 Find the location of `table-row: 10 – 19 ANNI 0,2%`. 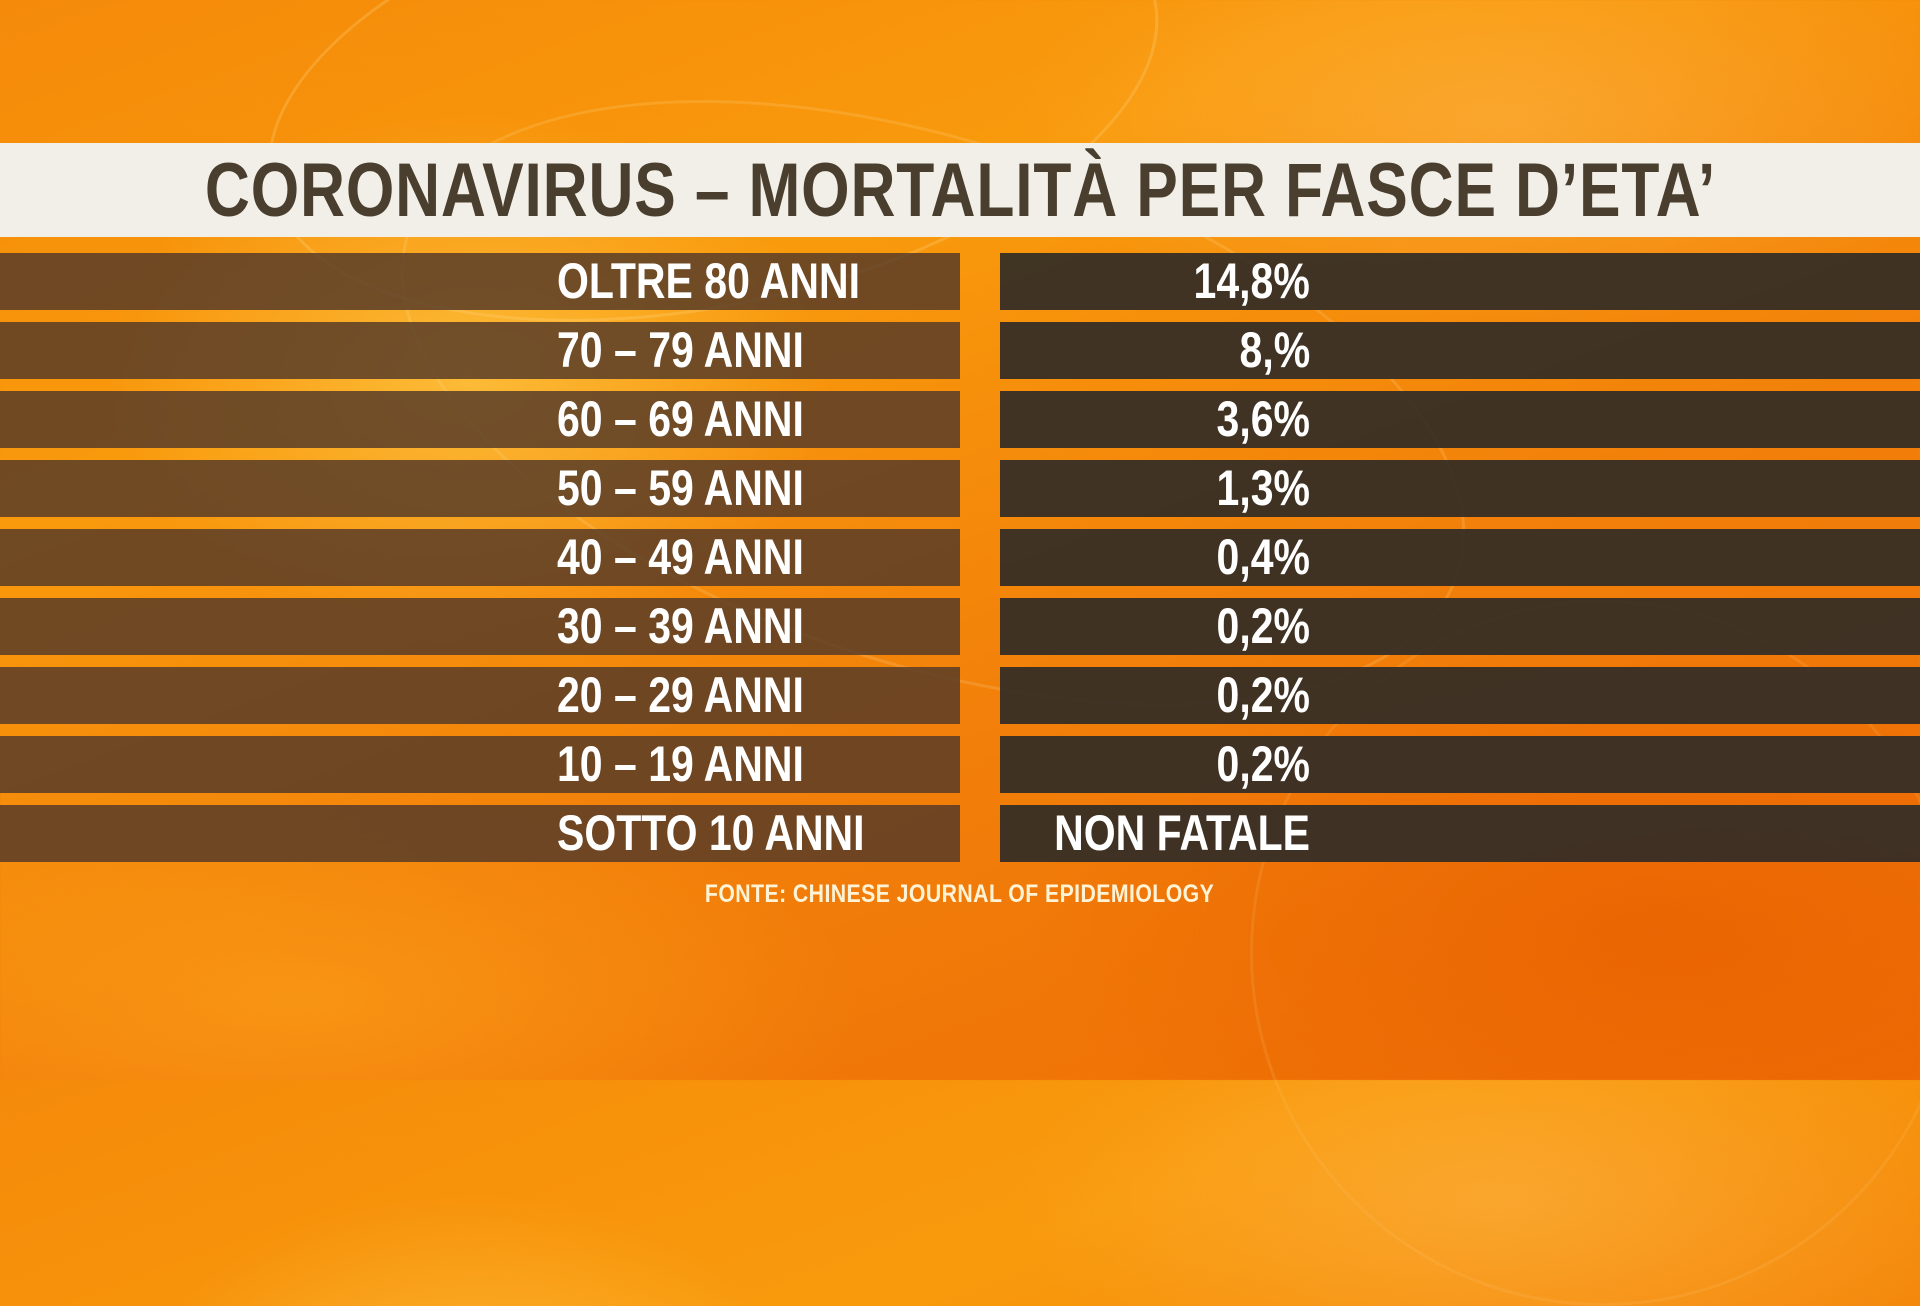

table-row: 10 – 19 ANNI 0,2% is located at coordinates (960, 764).